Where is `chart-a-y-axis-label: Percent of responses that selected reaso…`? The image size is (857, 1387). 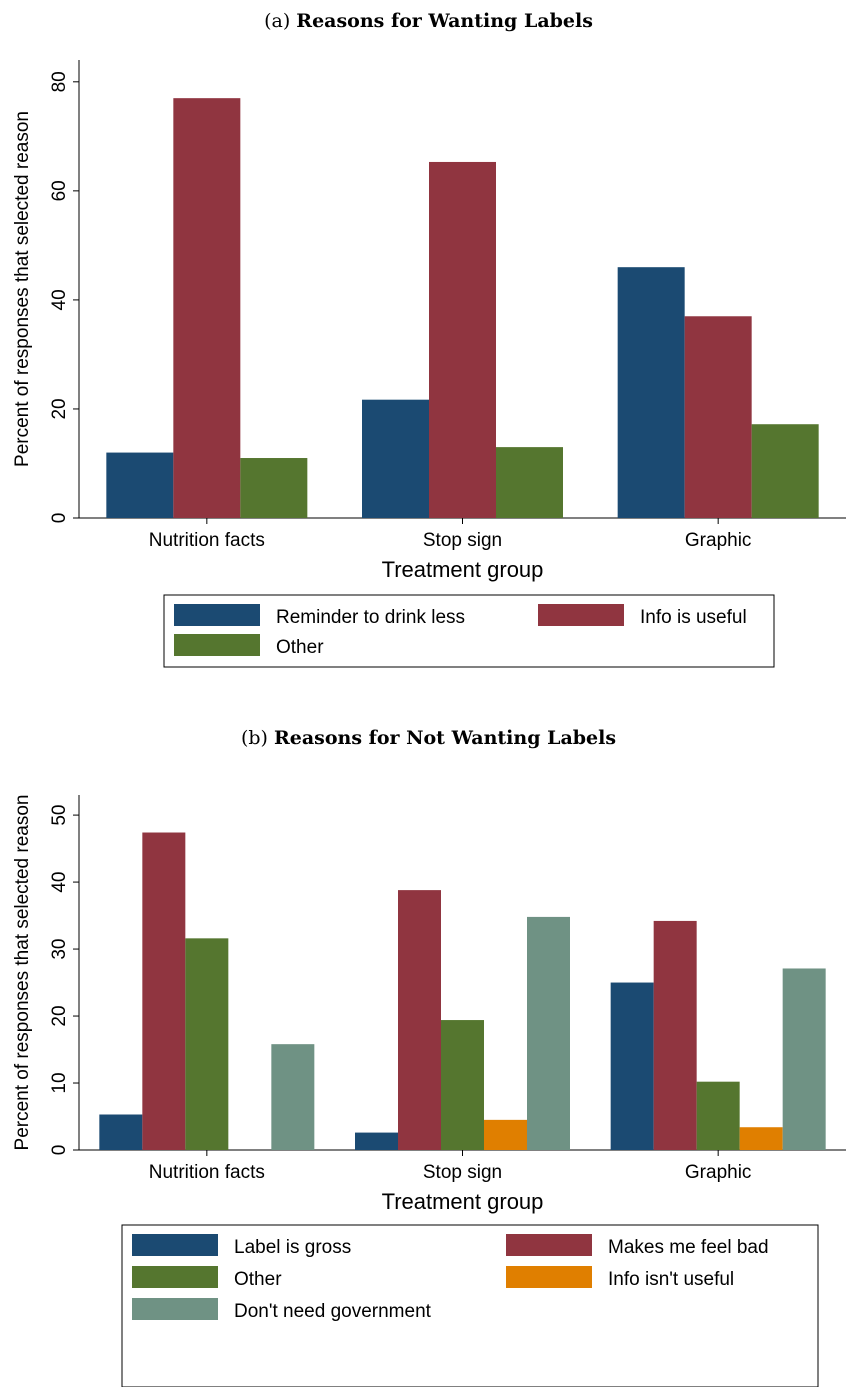
chart-a-y-axis-label: Percent of responses that selected reaso… is located at coordinates (22, 289).